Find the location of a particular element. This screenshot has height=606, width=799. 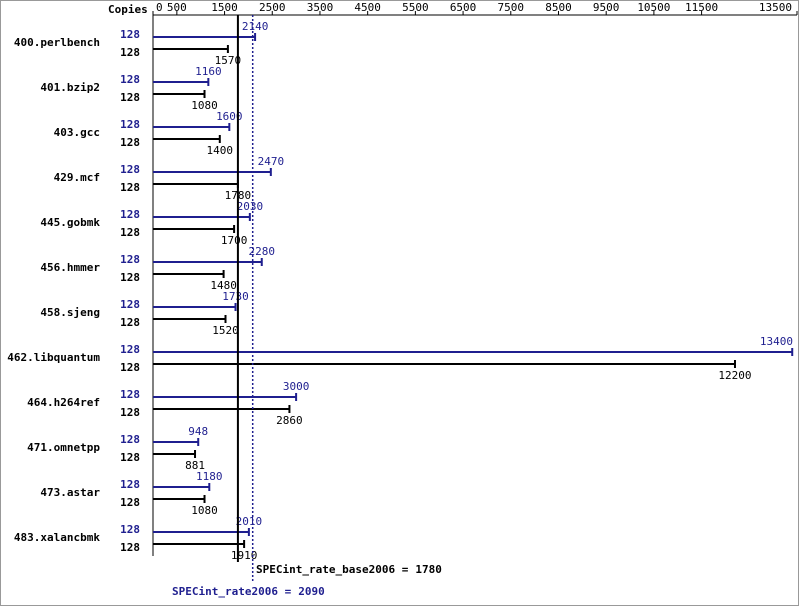

reference-label: SPECint_rate_base2006 = 1780 is located at coordinates (349, 569).